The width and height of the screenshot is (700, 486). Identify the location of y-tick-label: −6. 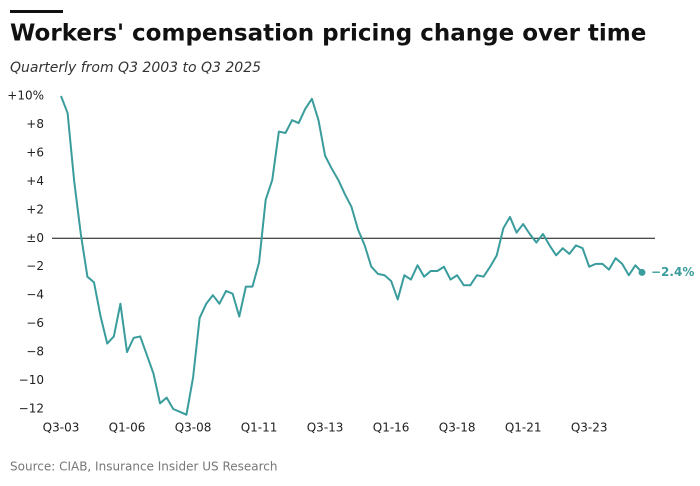
(35, 323).